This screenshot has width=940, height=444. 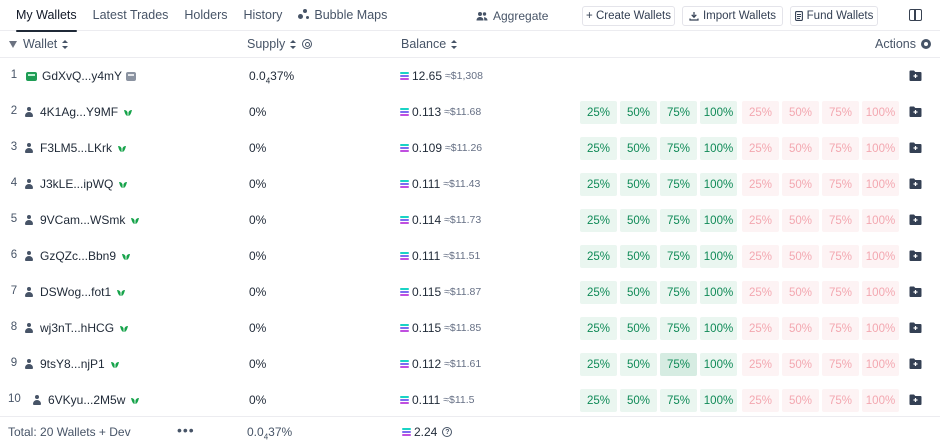 I want to click on wallet-address: GzQZc...Bbn9, so click(x=78, y=256).